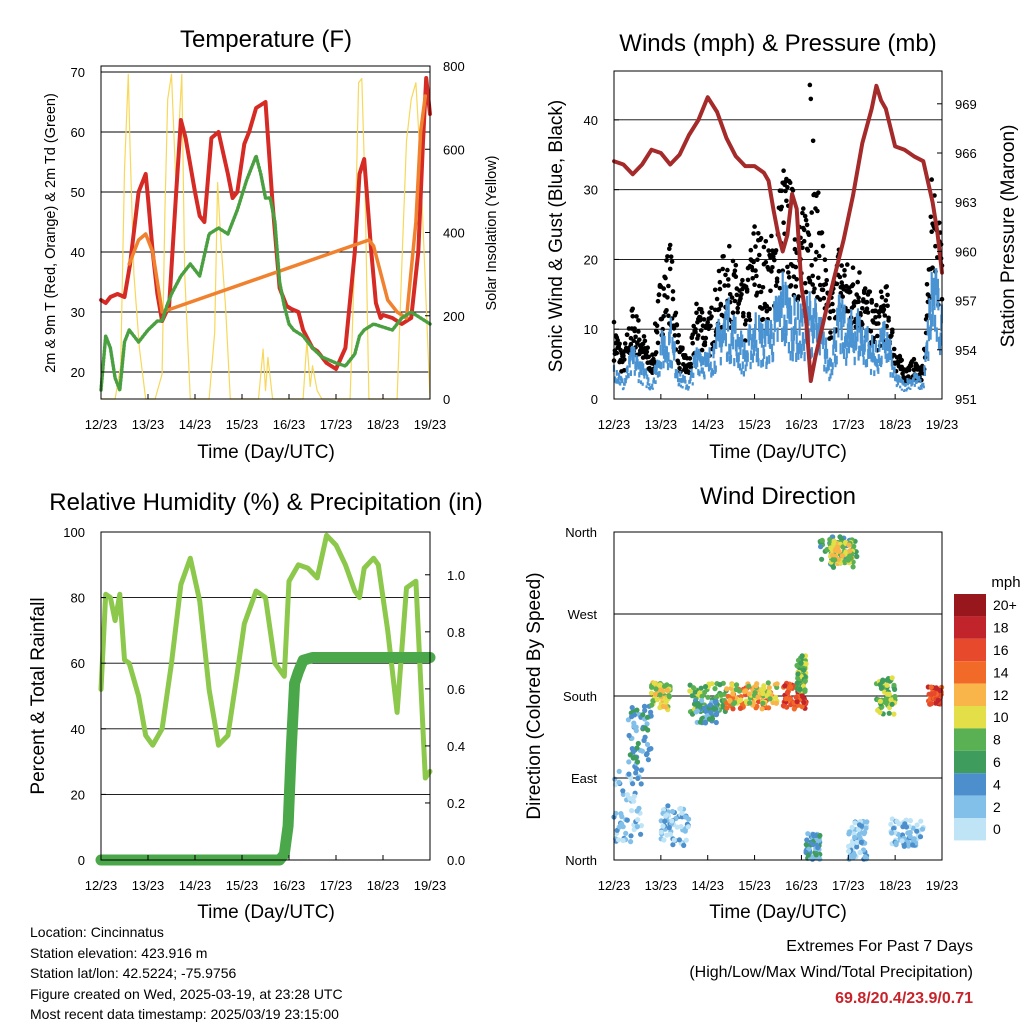 The image size is (1024, 1025). I want to click on x-tick-label: 19/23, so click(942, 885).